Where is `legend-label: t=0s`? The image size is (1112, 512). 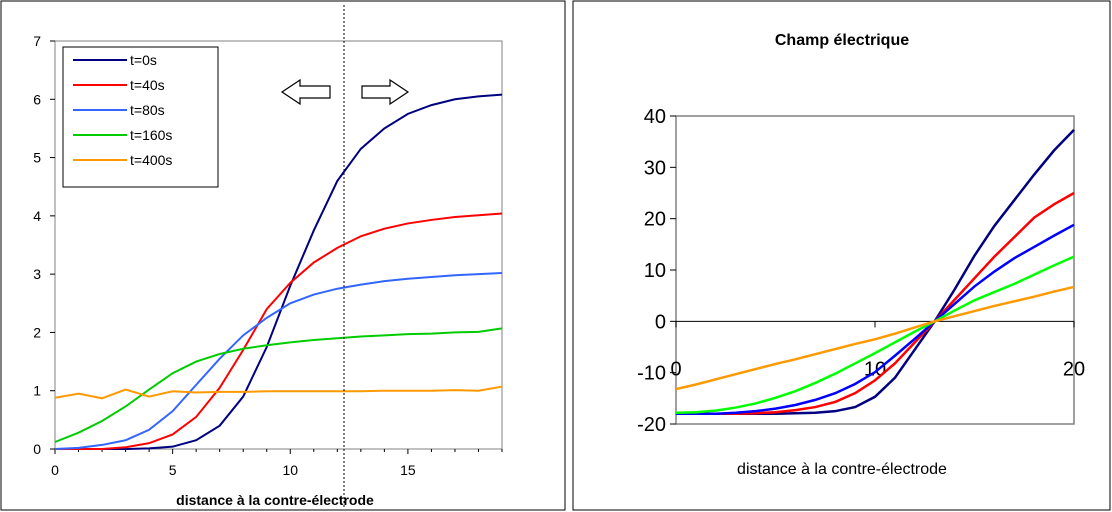 legend-label: t=0s is located at coordinates (143, 60).